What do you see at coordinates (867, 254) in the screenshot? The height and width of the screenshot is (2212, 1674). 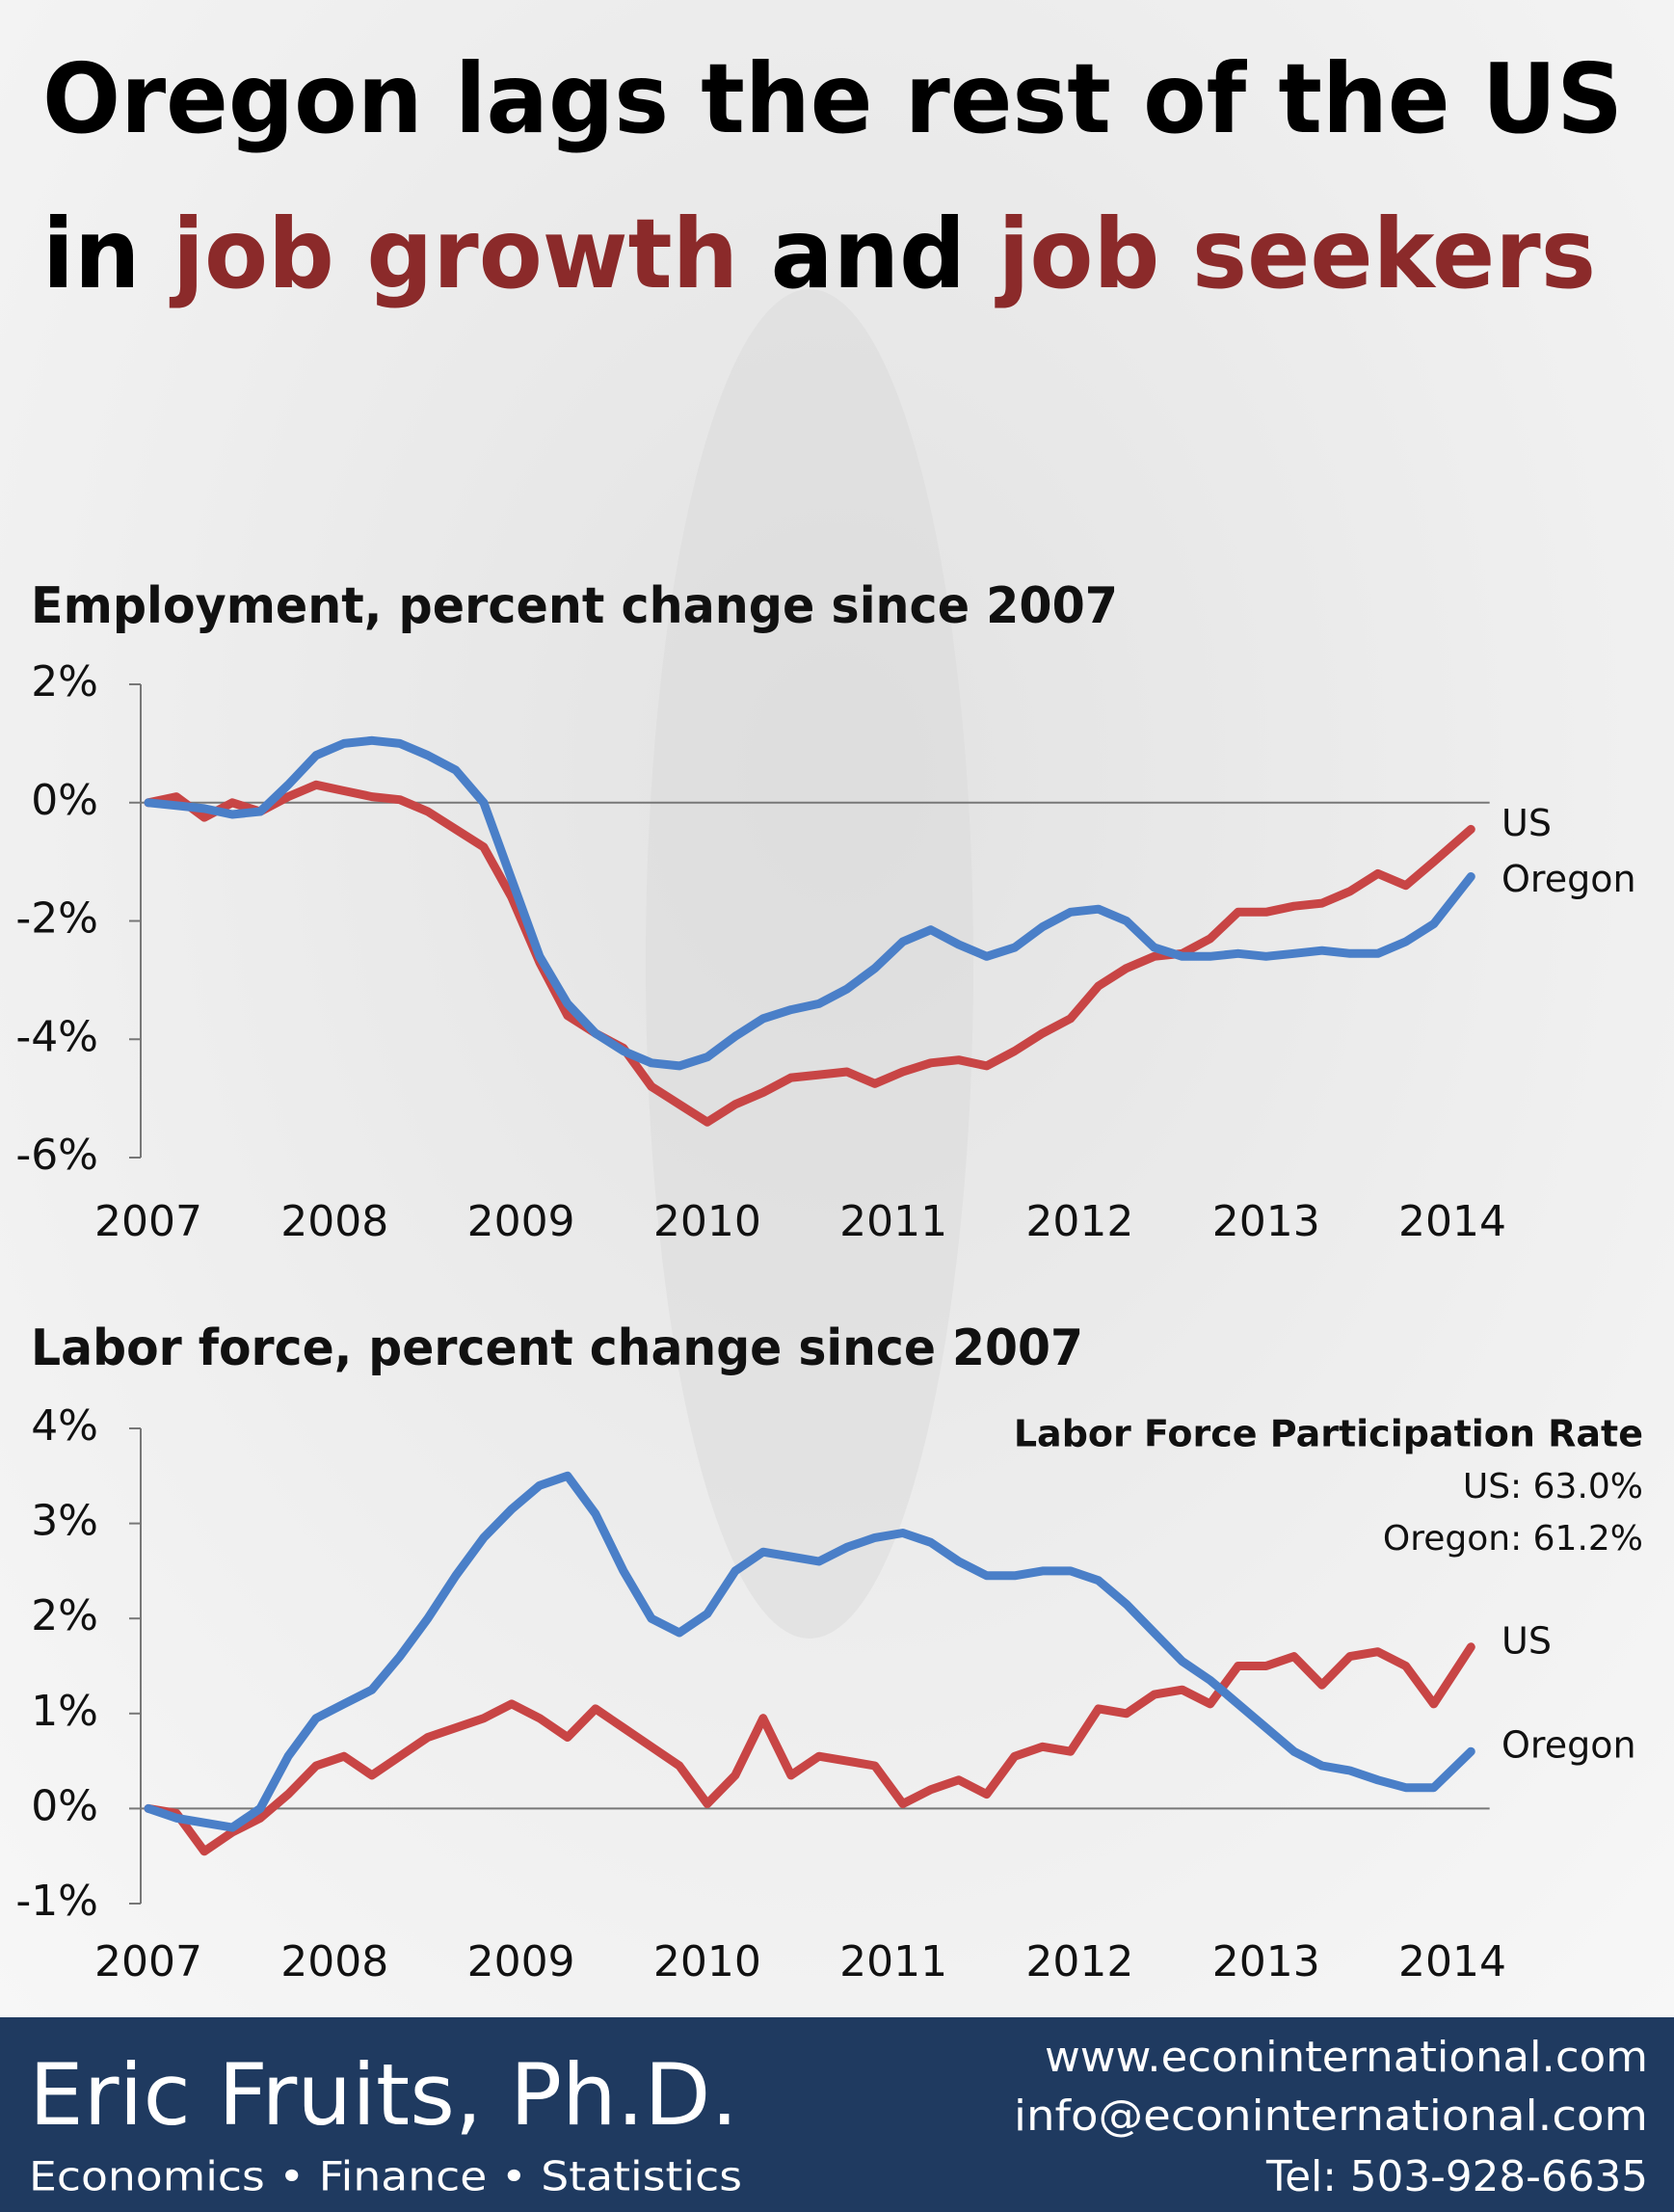 I see `title-segment: and` at bounding box center [867, 254].